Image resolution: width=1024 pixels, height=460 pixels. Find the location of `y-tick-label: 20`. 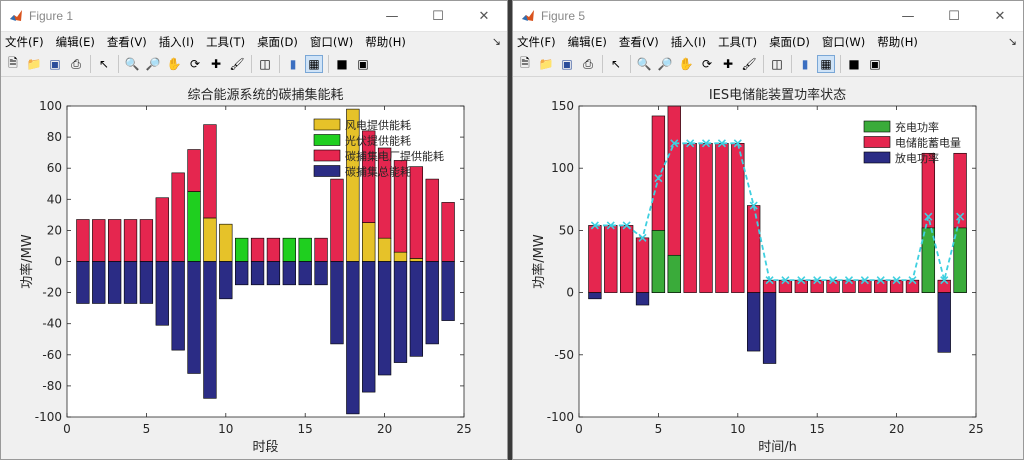

y-tick-label: 20 is located at coordinates (54, 230).